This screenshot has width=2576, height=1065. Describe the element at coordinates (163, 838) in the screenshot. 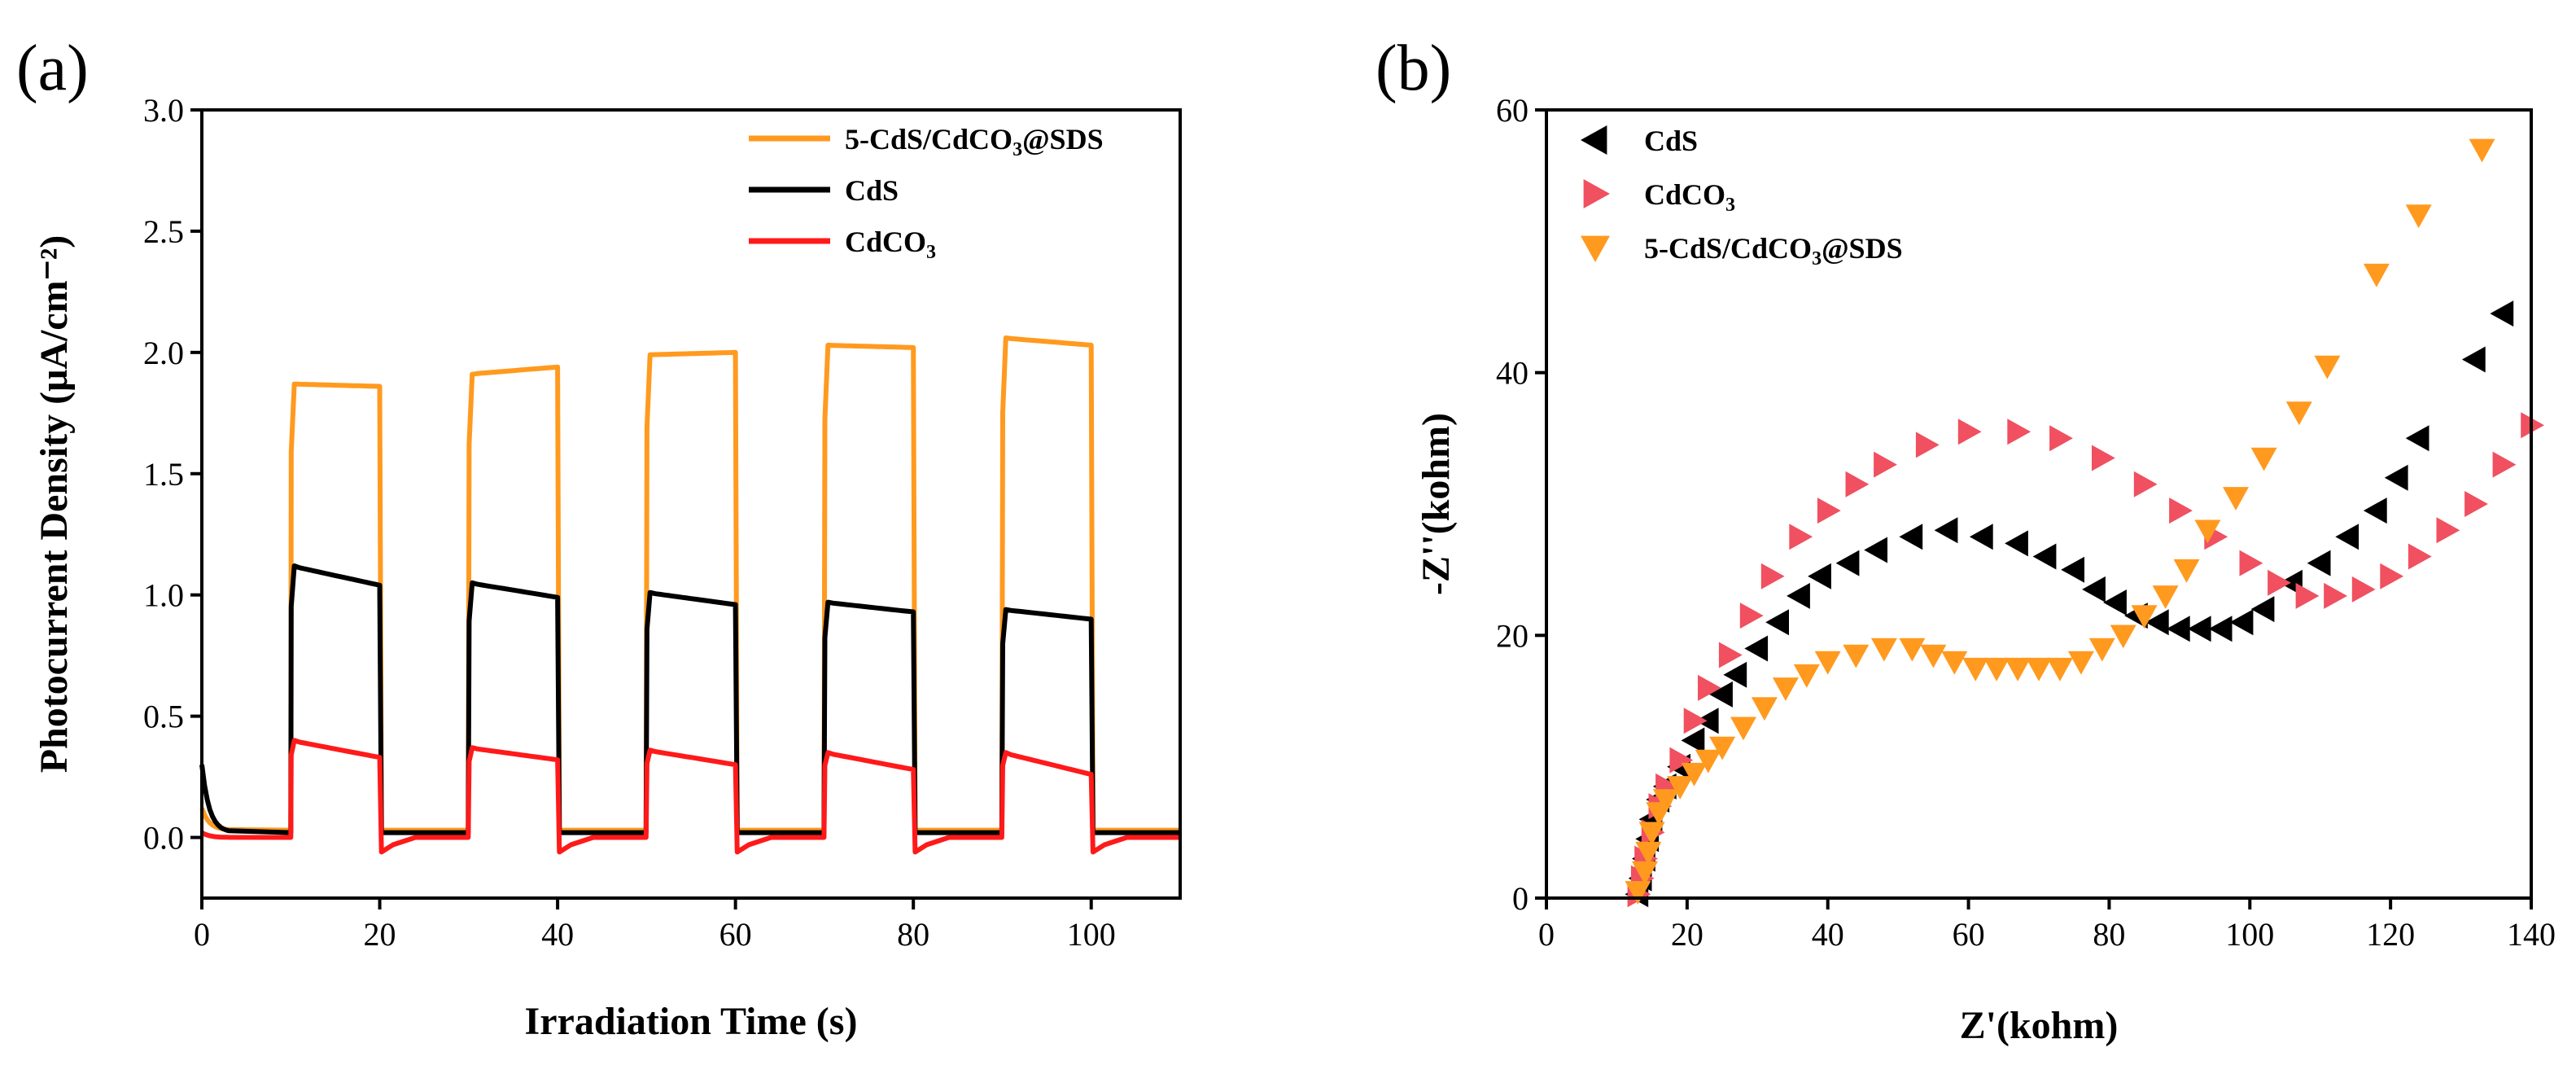

I see `y-tick-label: 0.0` at that location.